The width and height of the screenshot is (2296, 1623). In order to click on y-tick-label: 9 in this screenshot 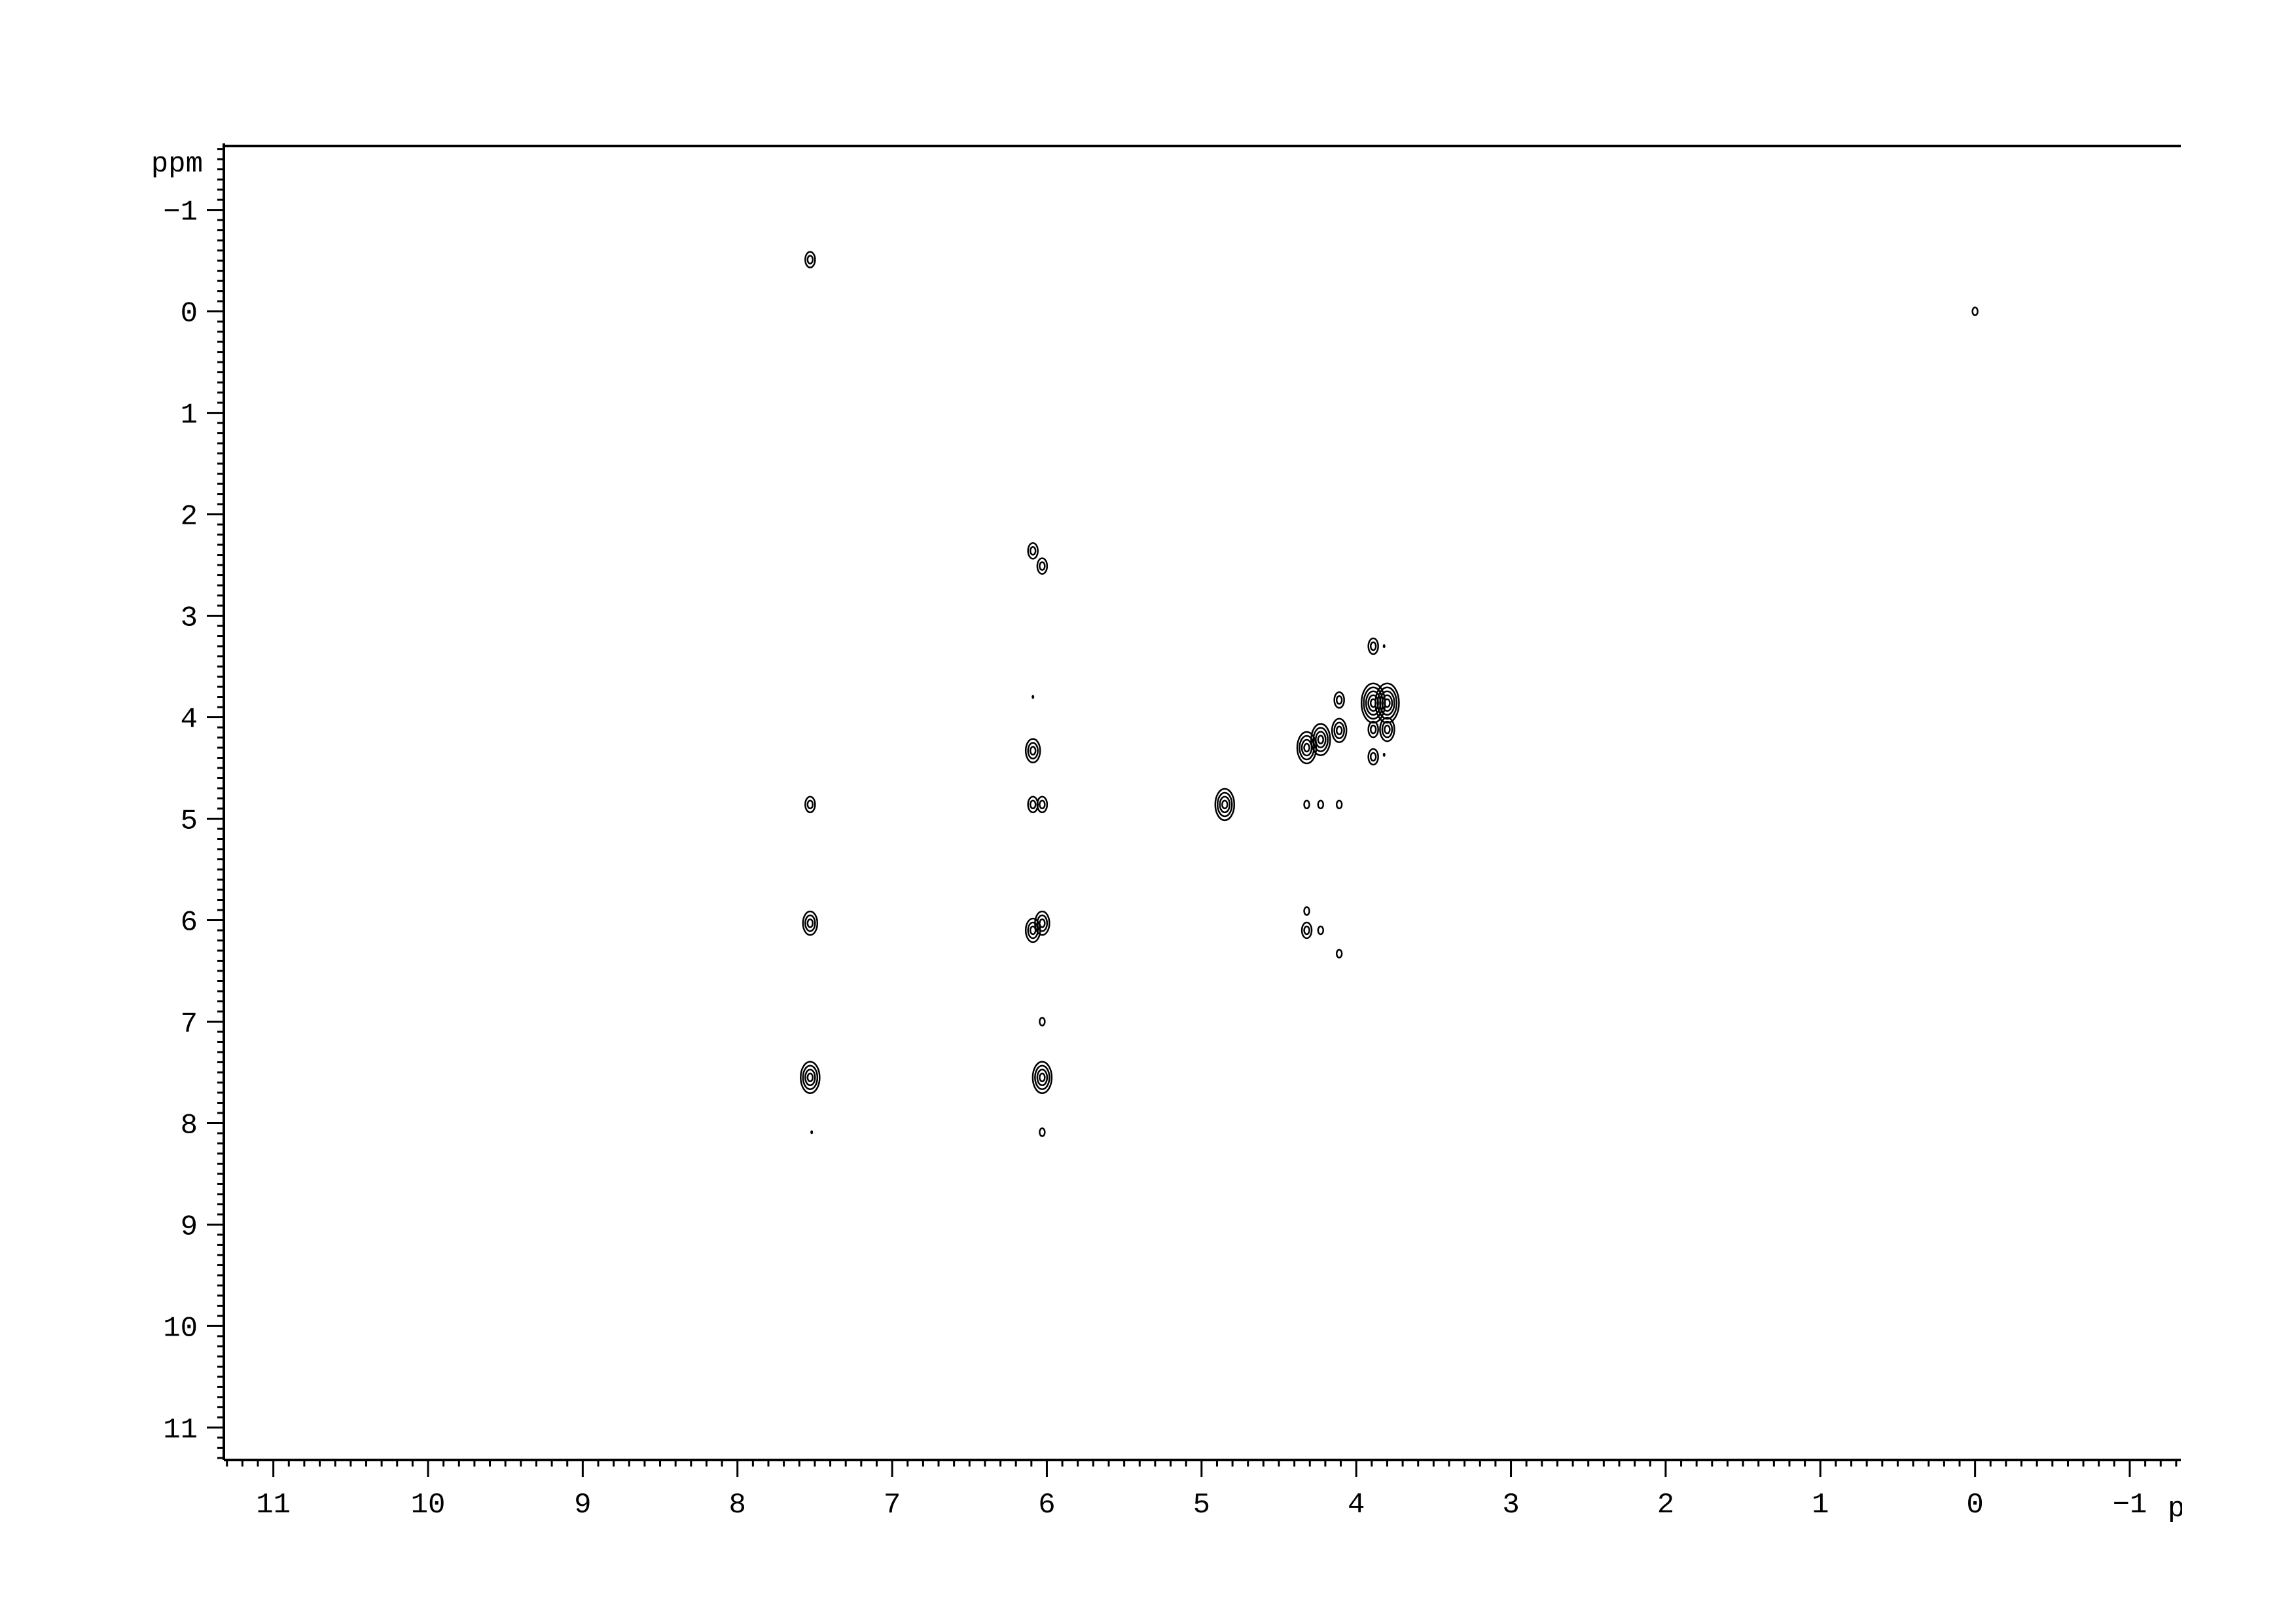, I will do `click(189, 1227)`.